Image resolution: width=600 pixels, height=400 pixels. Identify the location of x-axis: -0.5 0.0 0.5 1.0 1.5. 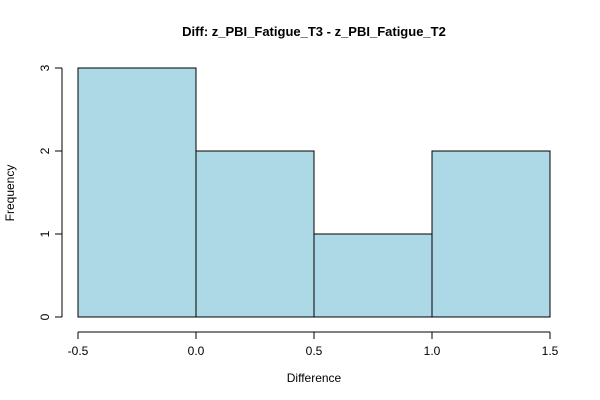
(313, 344).